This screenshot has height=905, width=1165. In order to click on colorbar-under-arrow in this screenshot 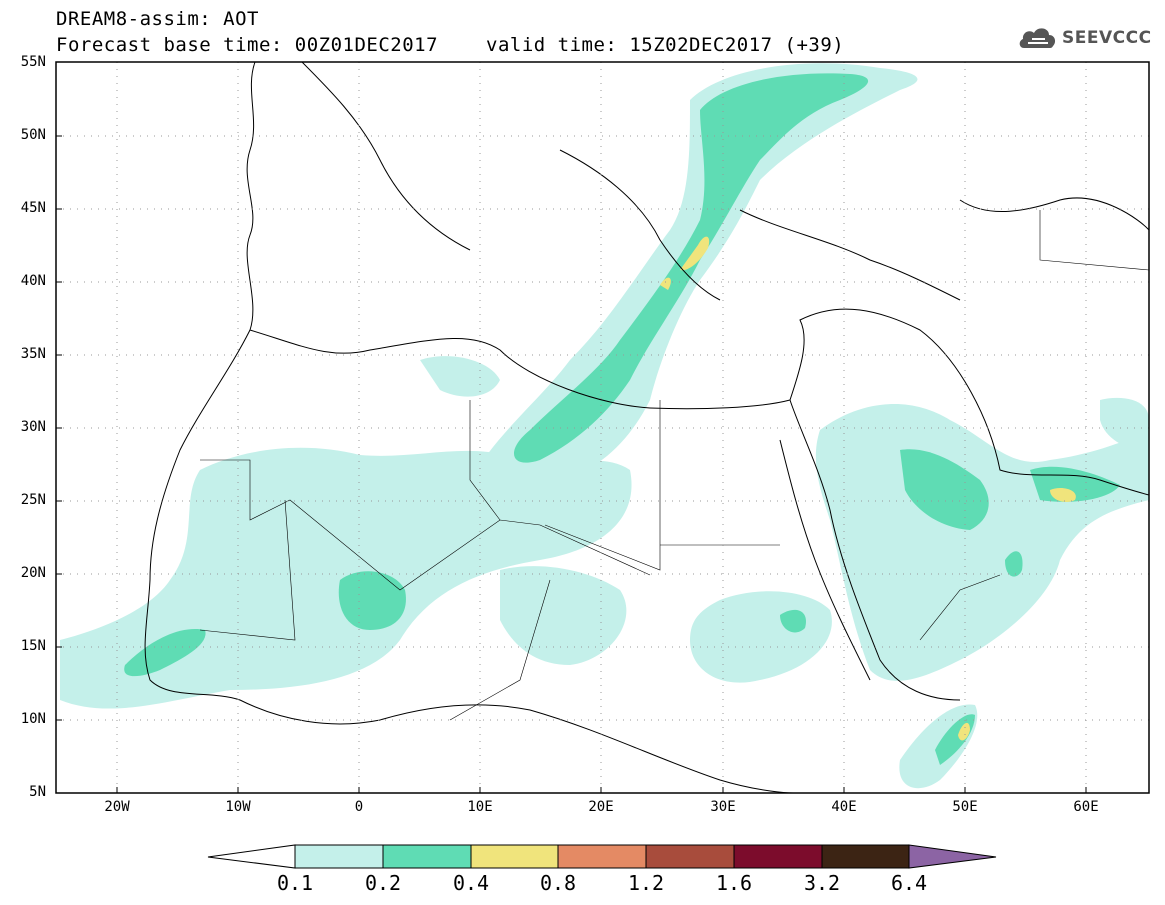, I will do `click(251, 856)`.